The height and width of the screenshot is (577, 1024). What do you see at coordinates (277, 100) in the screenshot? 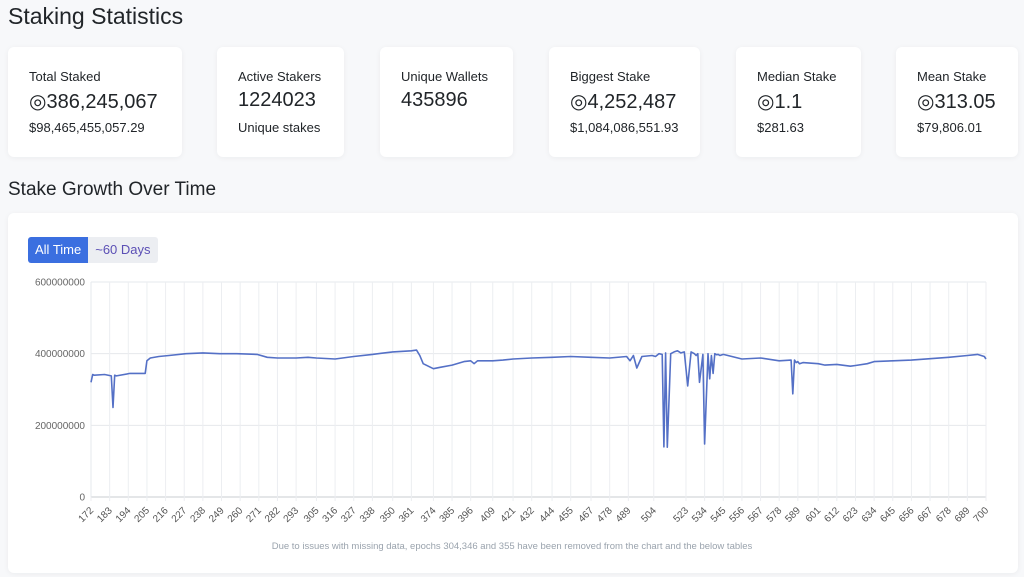
I see `stat-value: 1224023` at bounding box center [277, 100].